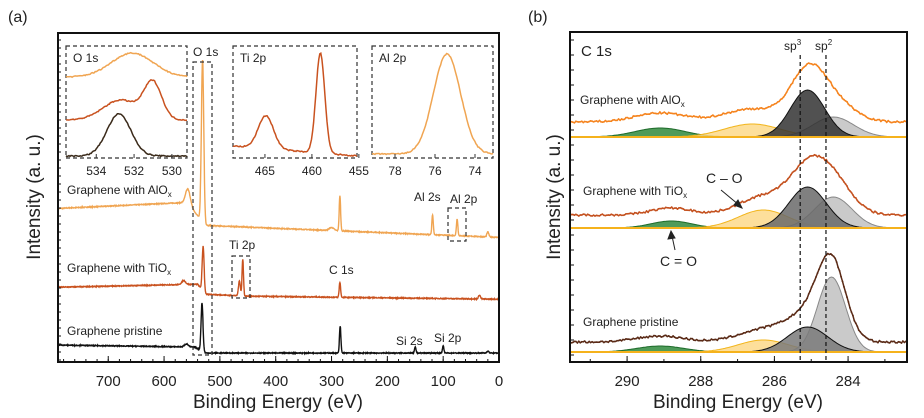  I want to click on panel-b-xtick-label: 288, so click(700, 381).